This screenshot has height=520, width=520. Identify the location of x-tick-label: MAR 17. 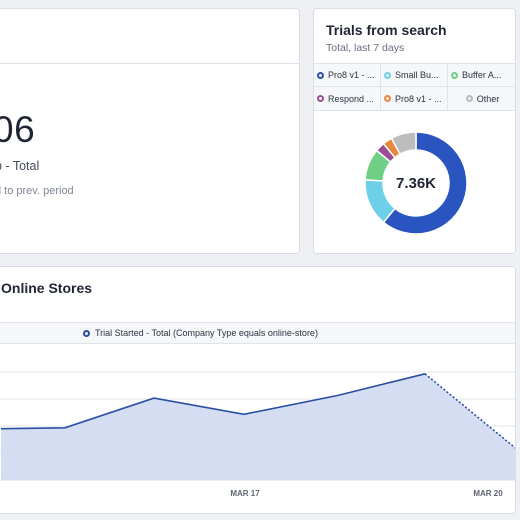
(245, 493).